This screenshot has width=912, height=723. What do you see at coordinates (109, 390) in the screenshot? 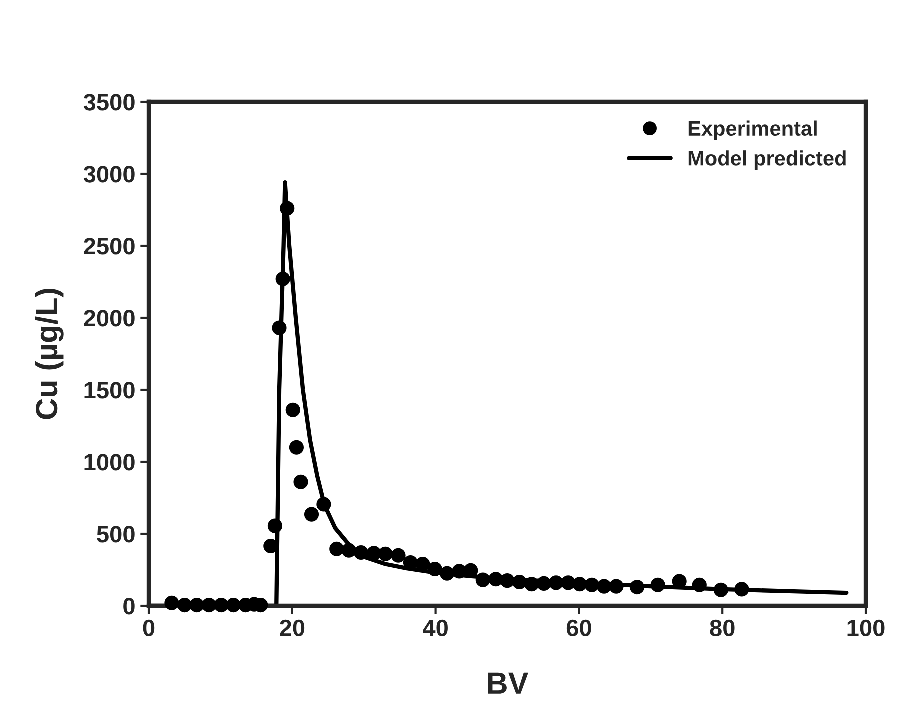
I see `y-tick-label: 1500` at bounding box center [109, 390].